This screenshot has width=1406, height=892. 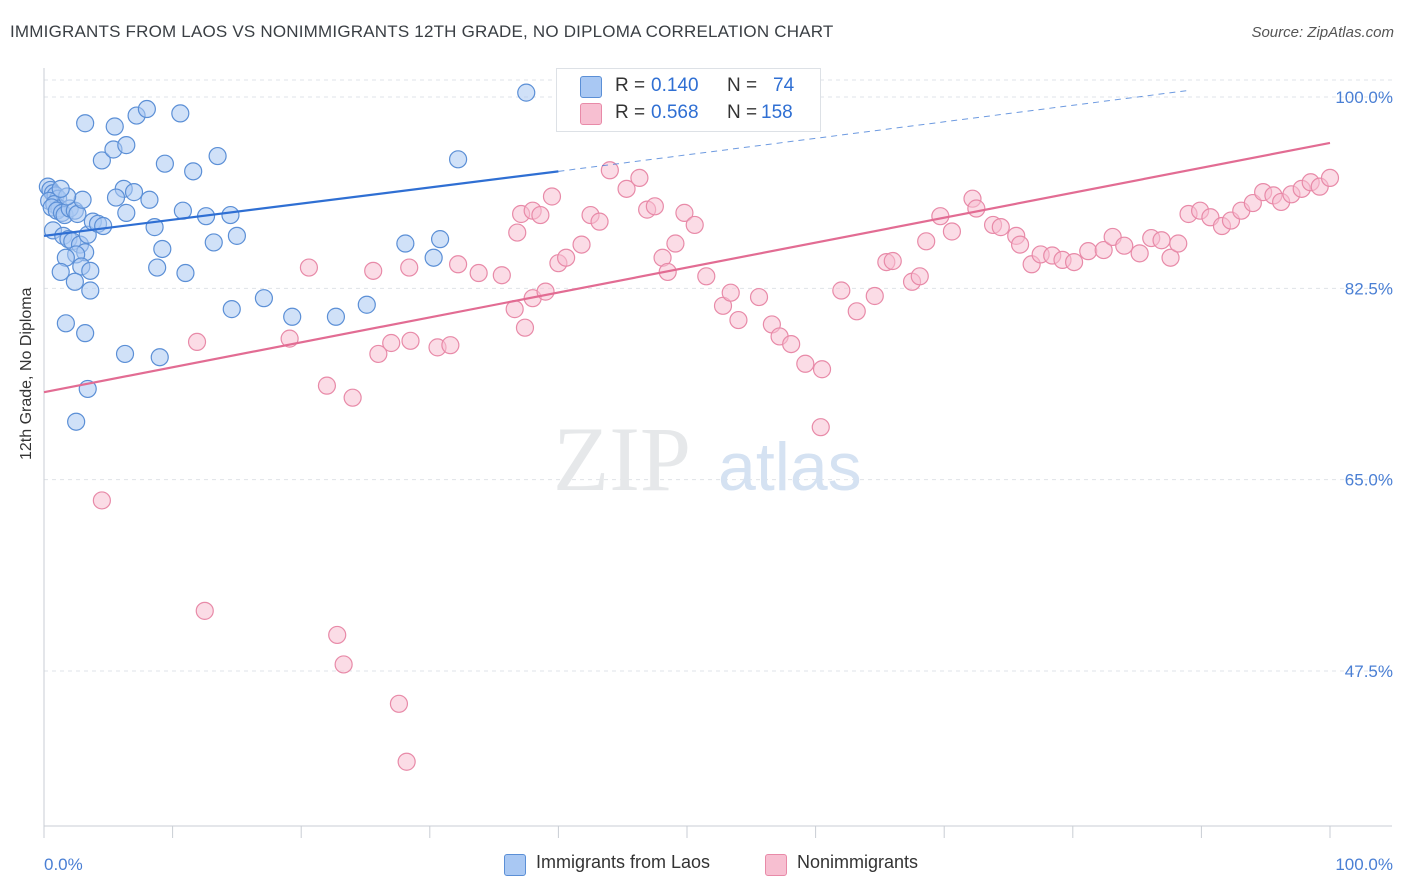 I want to click on legend-label-nonimmigrants: Nonimmigrants, so click(x=858, y=862).